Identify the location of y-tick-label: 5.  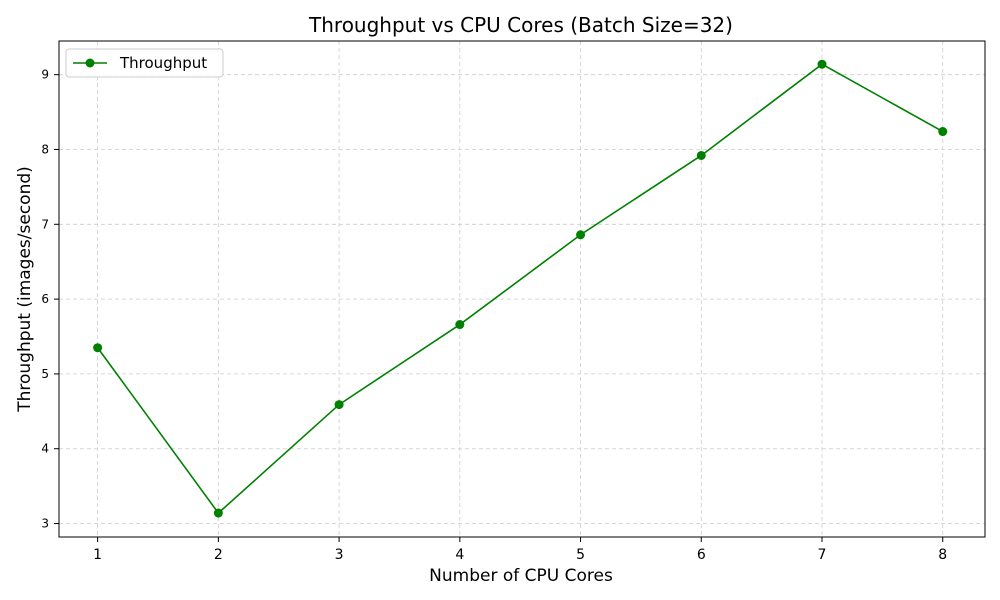
(45, 374).